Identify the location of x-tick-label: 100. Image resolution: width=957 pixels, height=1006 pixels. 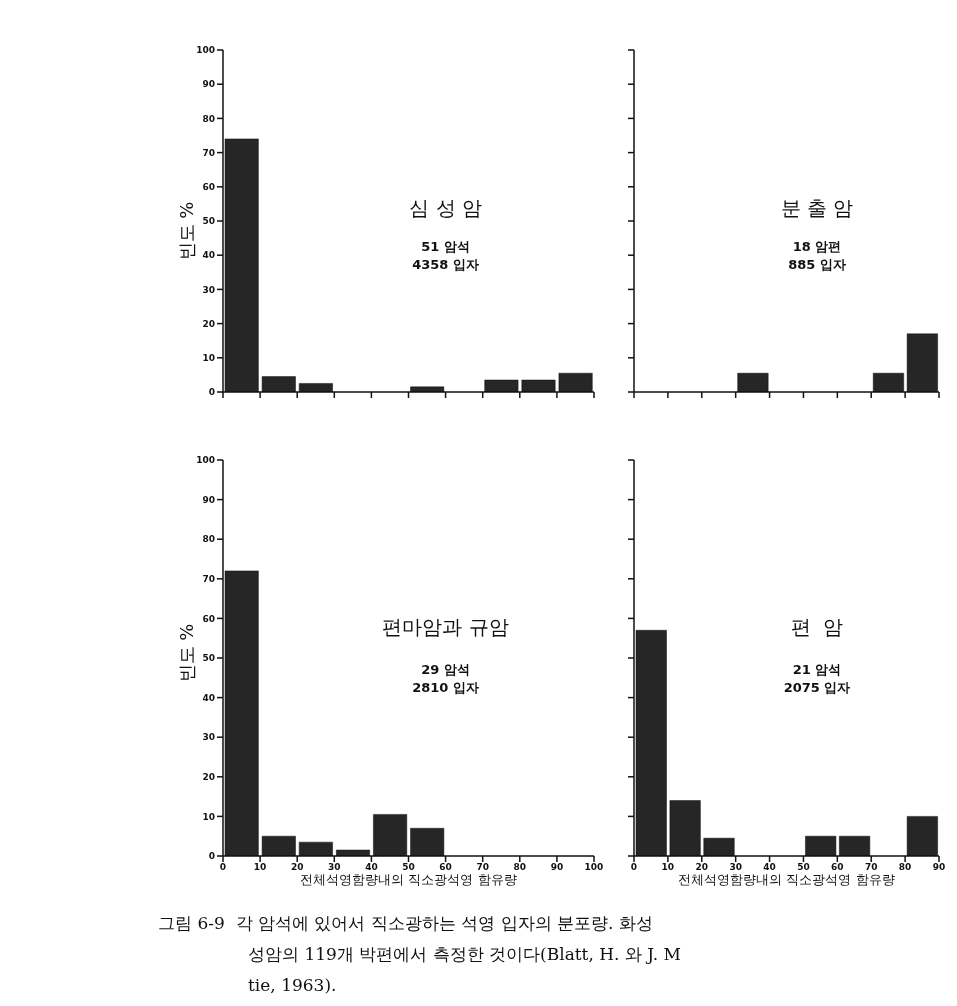
(594, 867).